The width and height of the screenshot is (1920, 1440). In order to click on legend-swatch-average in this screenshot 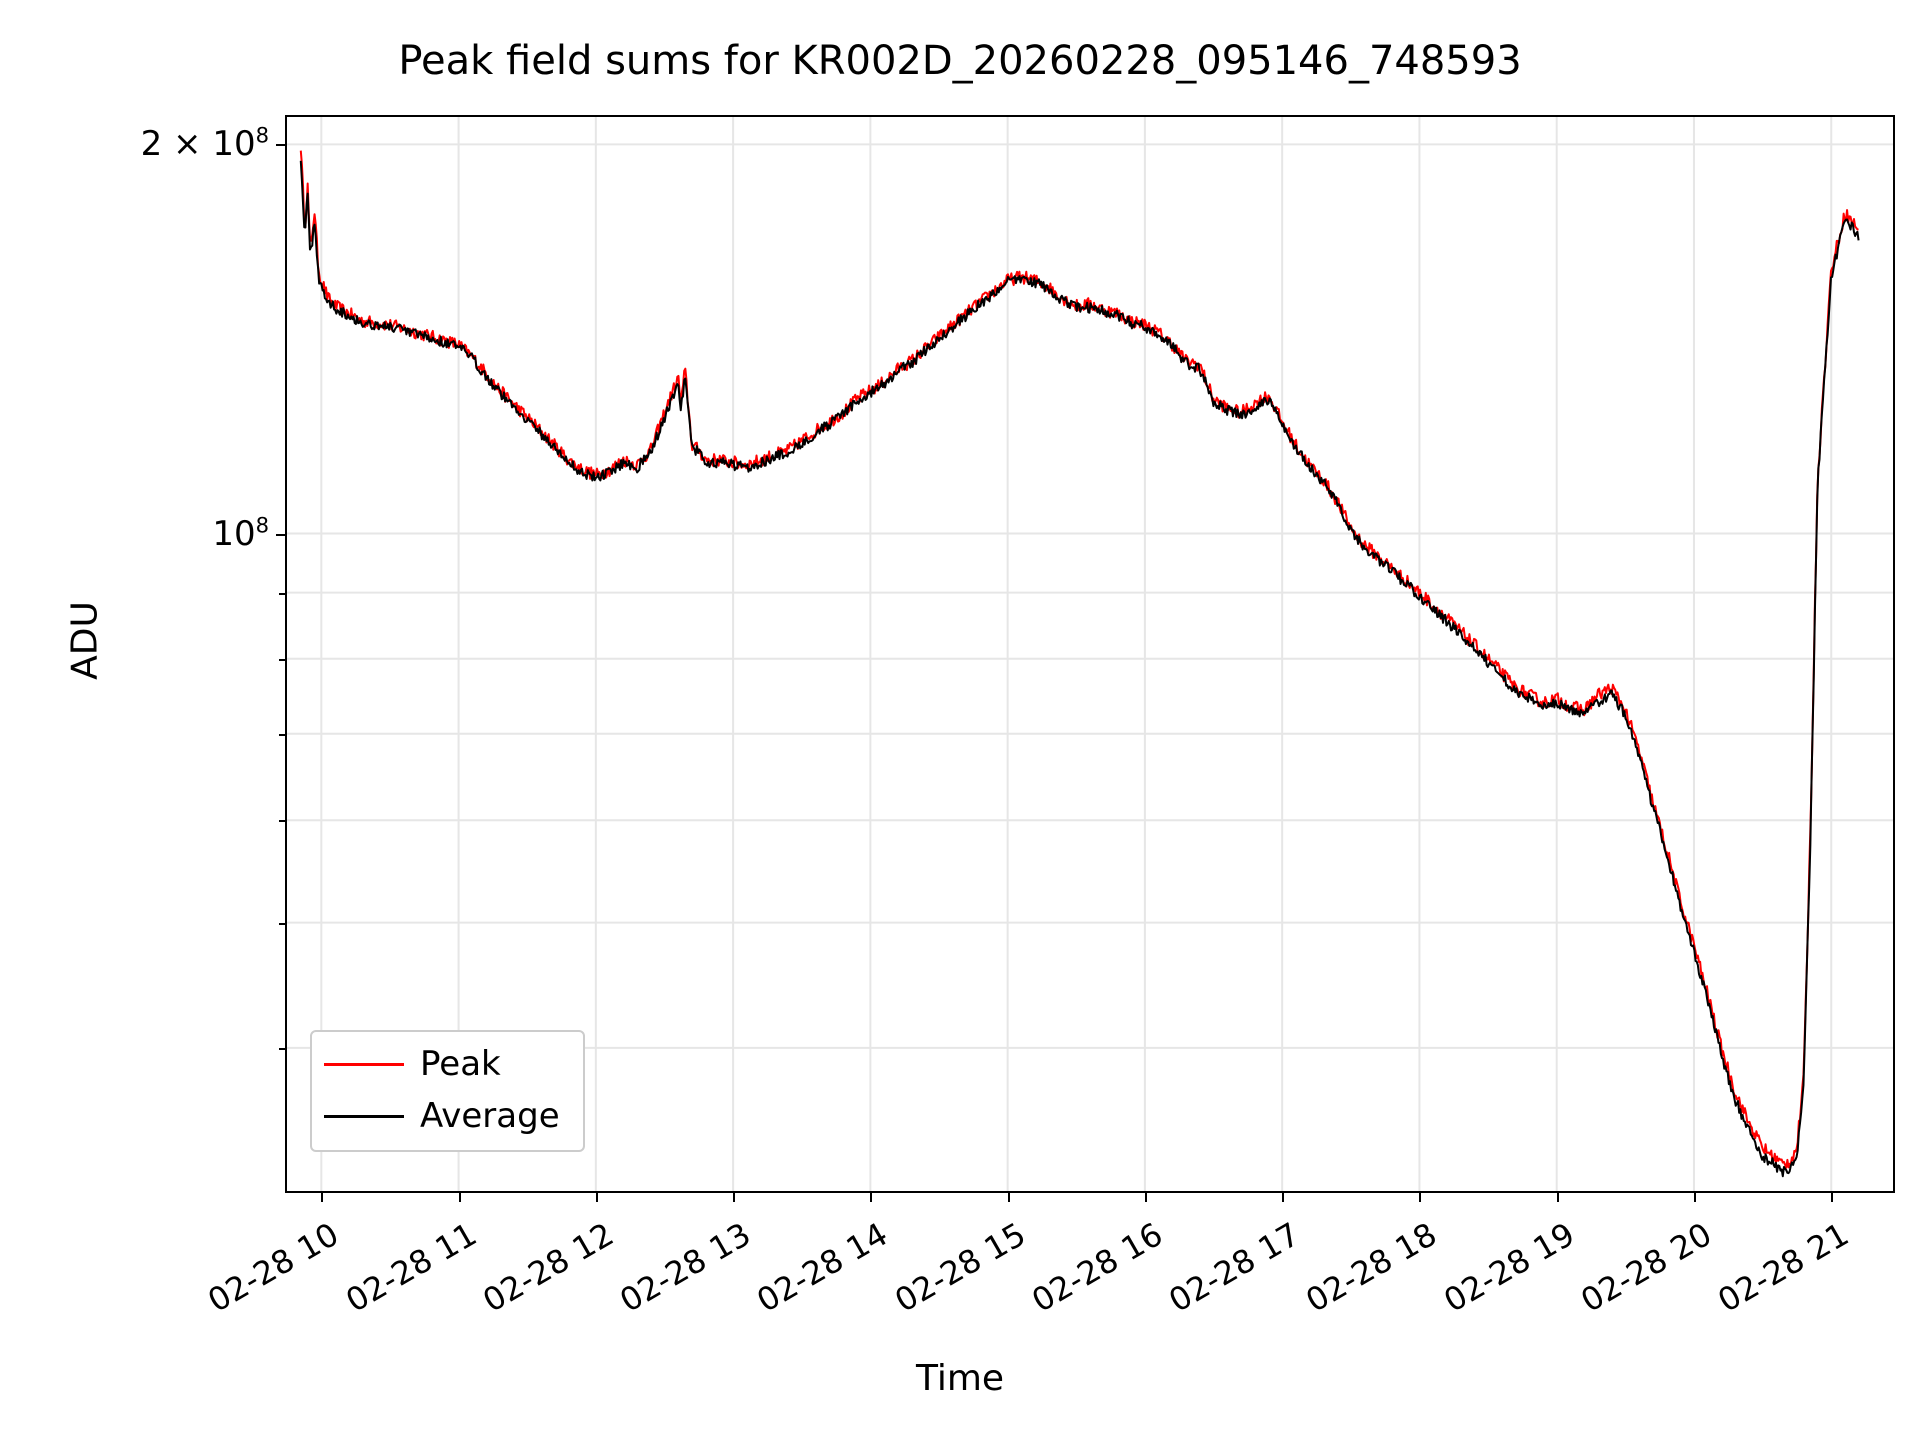, I will do `click(364, 1116)`.